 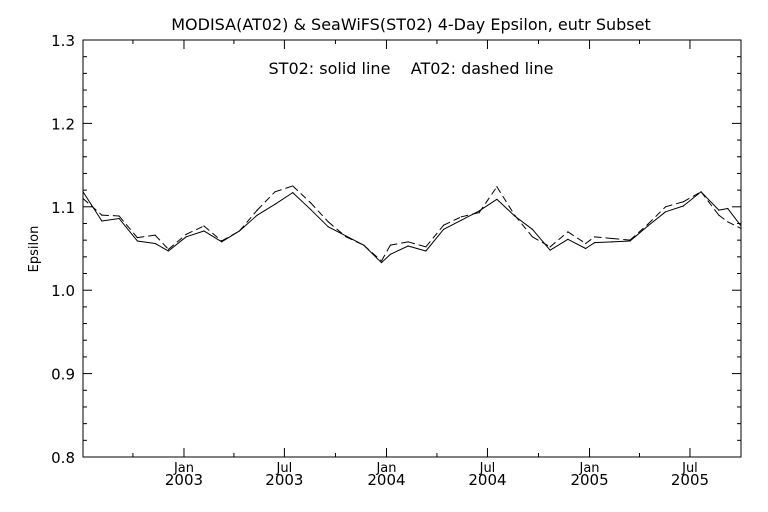 I want to click on y-tick-label: 1.3, so click(x=63, y=41).